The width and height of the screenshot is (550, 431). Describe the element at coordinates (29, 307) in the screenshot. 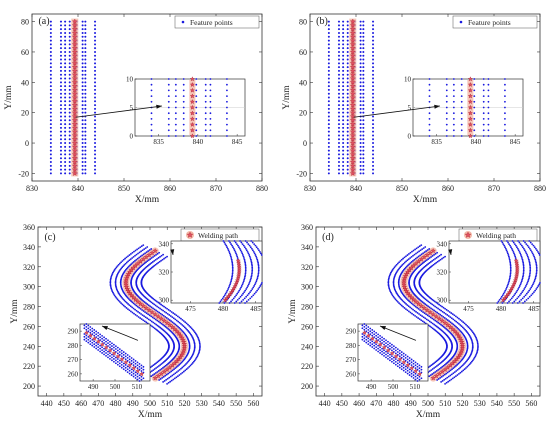

I see `y-tick-label: 280` at that location.